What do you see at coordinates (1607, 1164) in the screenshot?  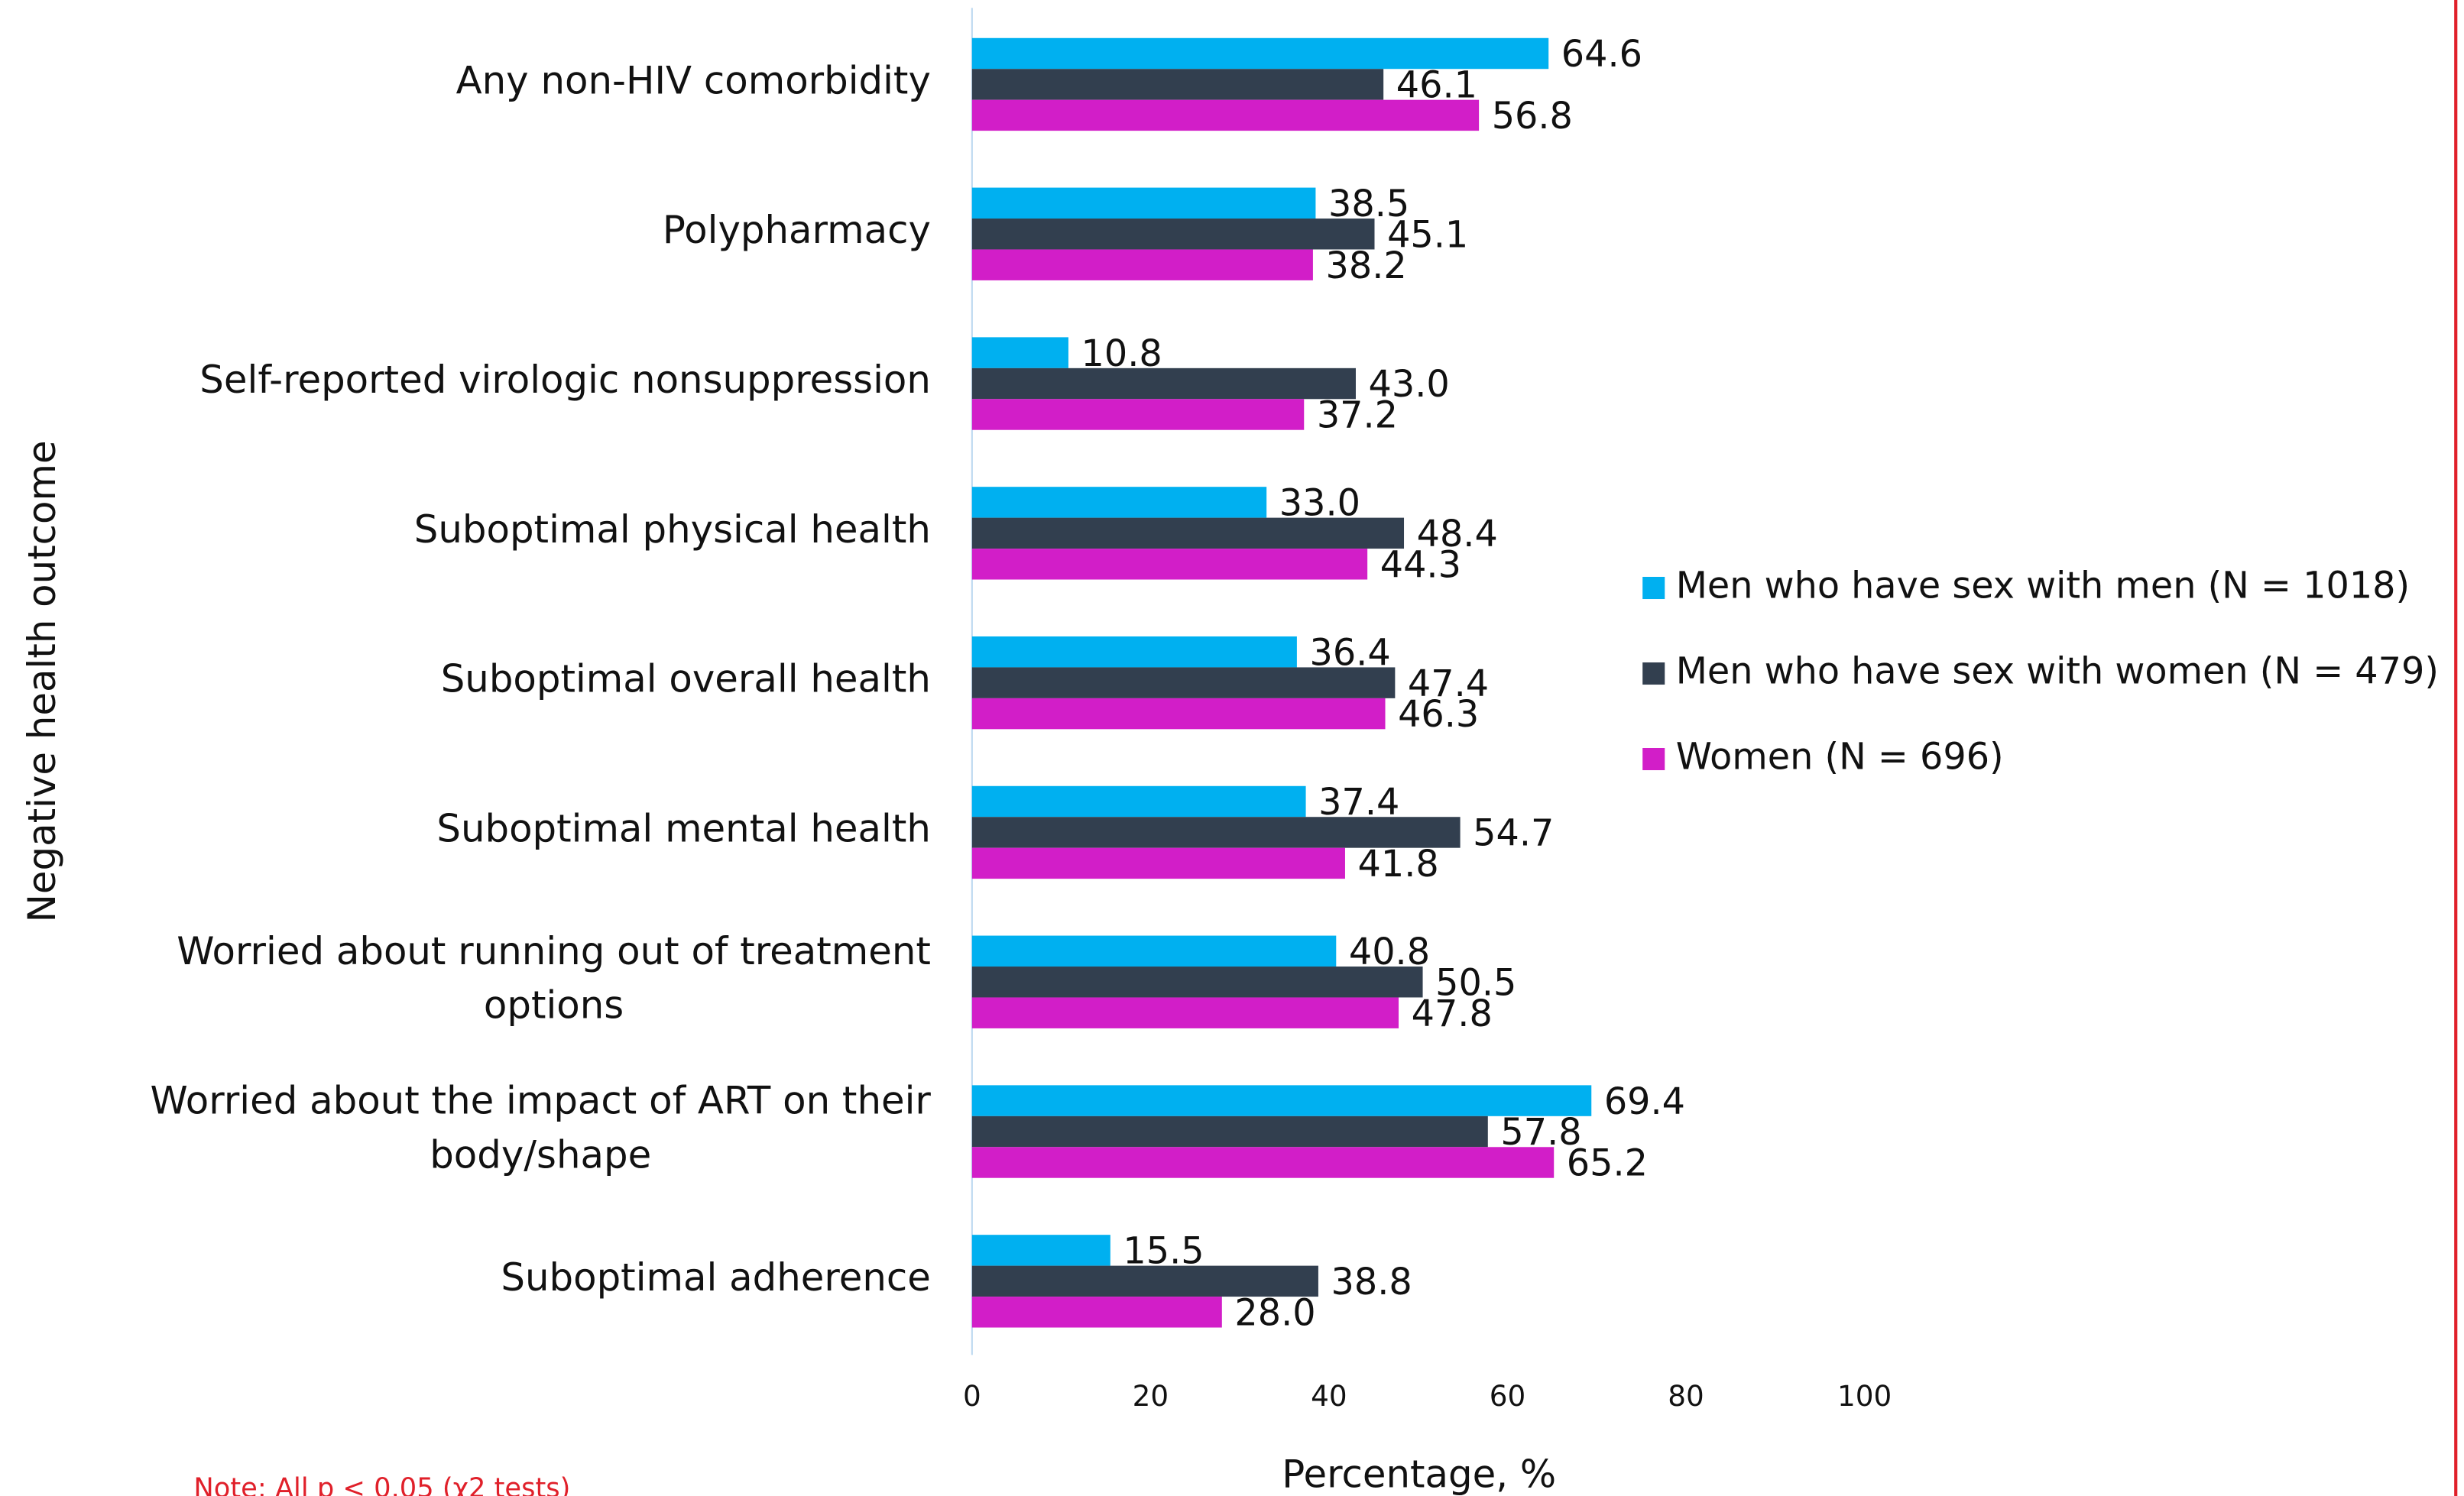 I see `data-label: 65.2` at bounding box center [1607, 1164].